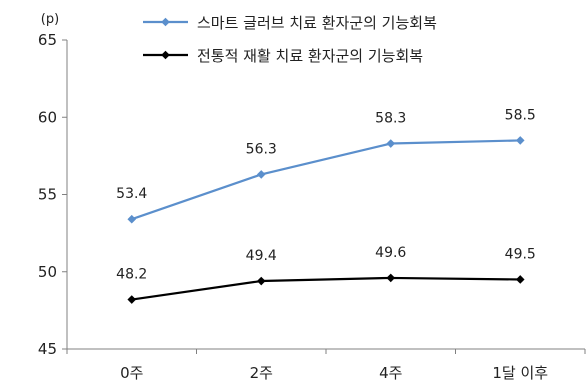 This screenshot has width=588, height=385. I want to click on x-tick-label: 2주, so click(261, 373).